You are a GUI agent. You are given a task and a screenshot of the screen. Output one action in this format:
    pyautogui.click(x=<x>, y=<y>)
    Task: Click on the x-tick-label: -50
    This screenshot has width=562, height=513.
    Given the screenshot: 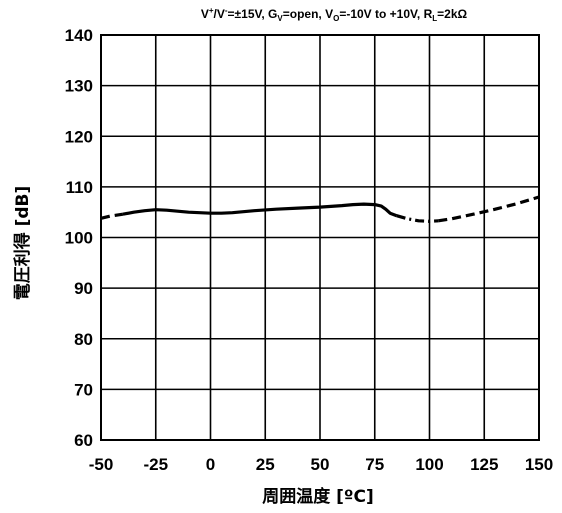 What is the action you would take?
    pyautogui.click(x=101, y=464)
    